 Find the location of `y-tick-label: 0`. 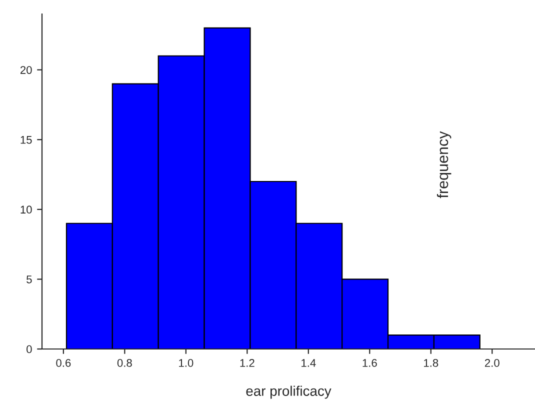

y-tick-label: 0 is located at coordinates (29, 349).